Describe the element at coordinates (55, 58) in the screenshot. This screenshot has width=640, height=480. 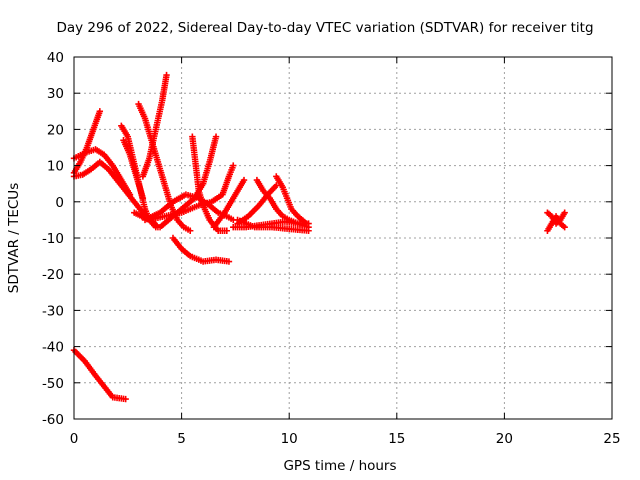
I see `y-tick-label: 40` at that location.